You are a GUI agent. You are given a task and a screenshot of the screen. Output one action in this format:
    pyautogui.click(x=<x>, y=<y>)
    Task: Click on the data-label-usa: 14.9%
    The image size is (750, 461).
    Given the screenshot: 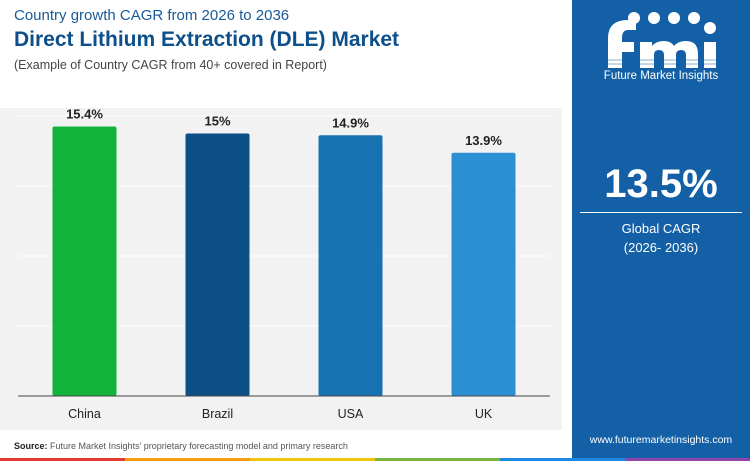 What is the action you would take?
    pyautogui.click(x=350, y=122)
    